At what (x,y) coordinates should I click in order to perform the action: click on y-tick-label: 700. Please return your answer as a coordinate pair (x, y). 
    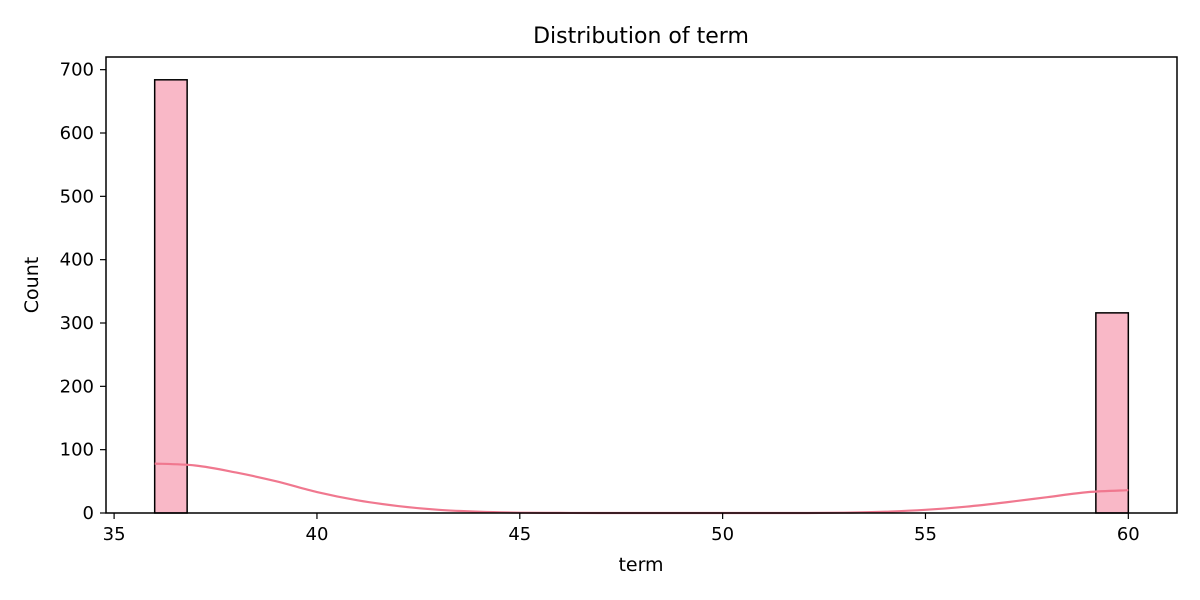
    Looking at the image, I should click on (77, 70).